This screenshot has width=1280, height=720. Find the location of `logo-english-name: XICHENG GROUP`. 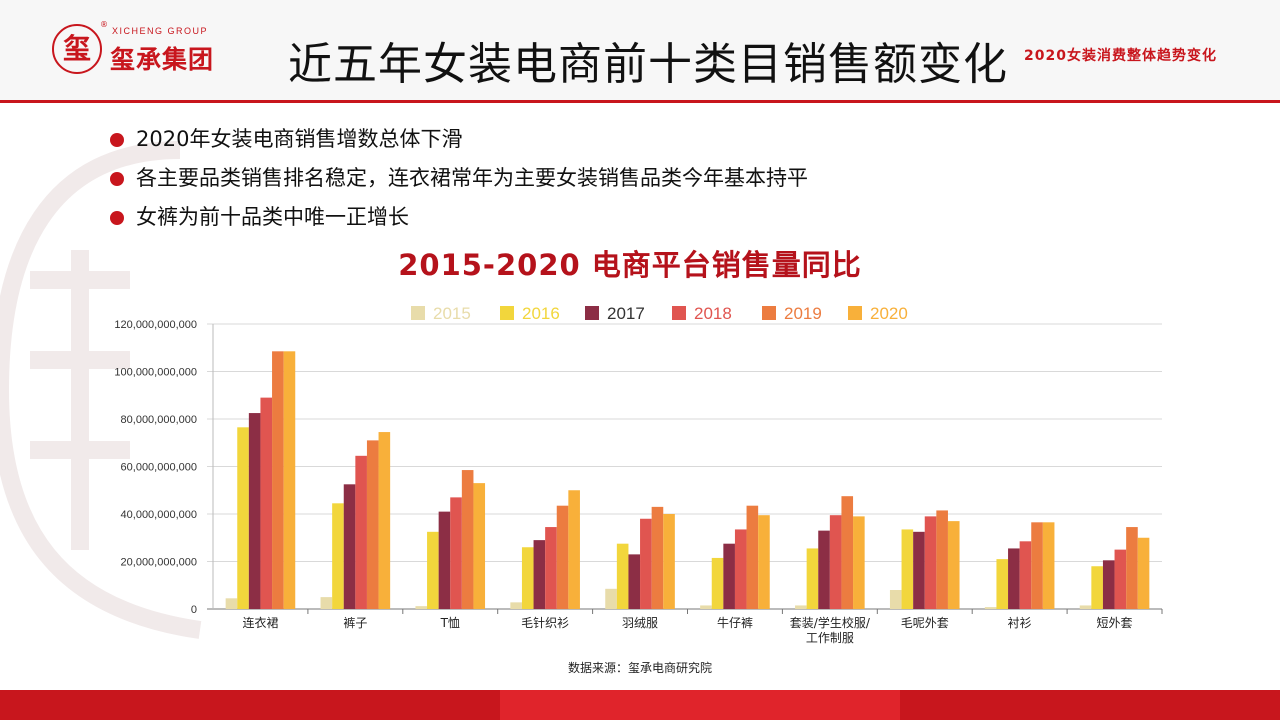

logo-english-name: XICHENG GROUP is located at coordinates (160, 31).